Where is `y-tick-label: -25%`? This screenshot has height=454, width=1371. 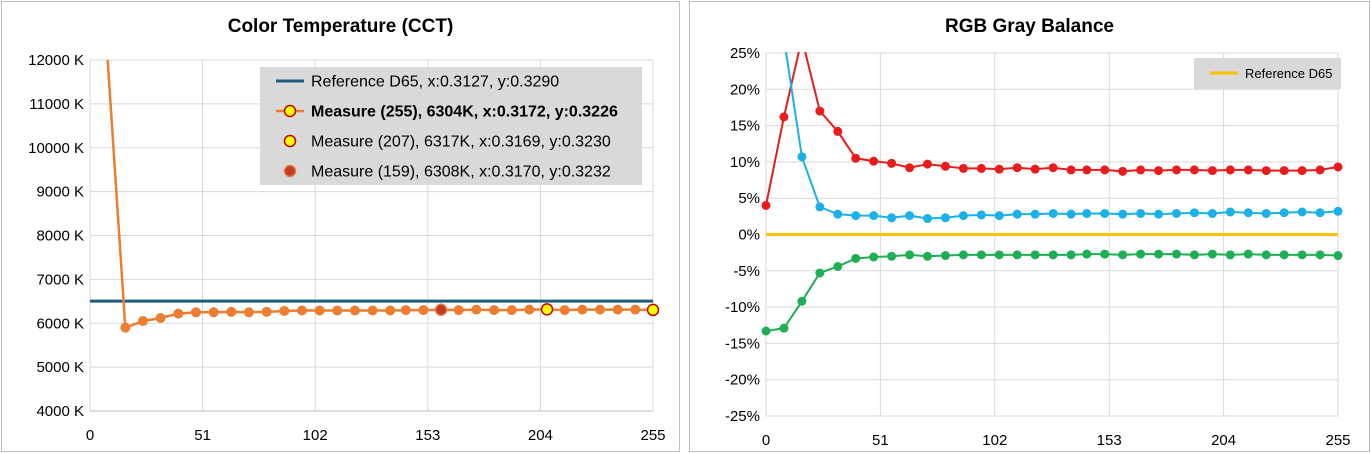
y-tick-label: -25% is located at coordinates (742, 416).